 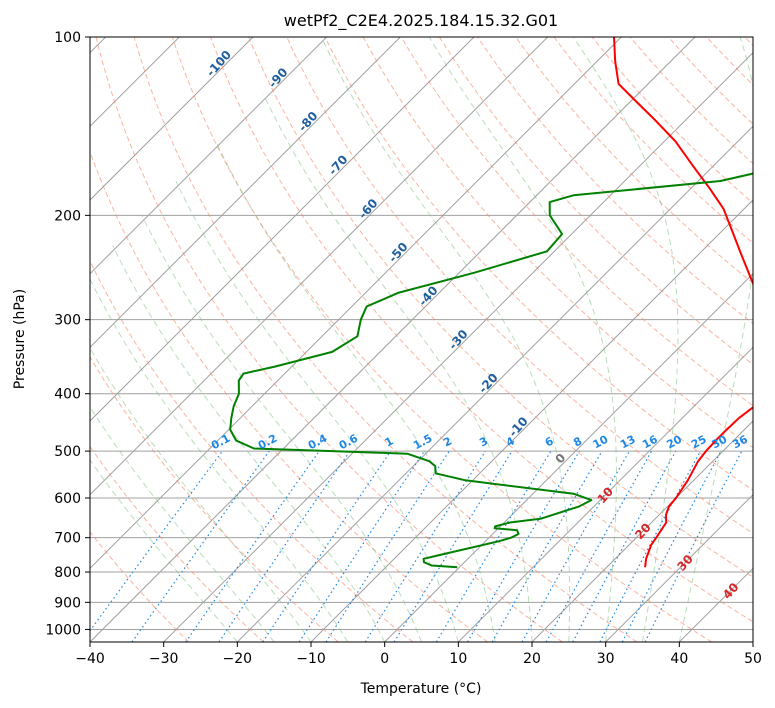 What do you see at coordinates (740, 442) in the screenshot?
I see `mixing-ratio-label: 36` at bounding box center [740, 442].